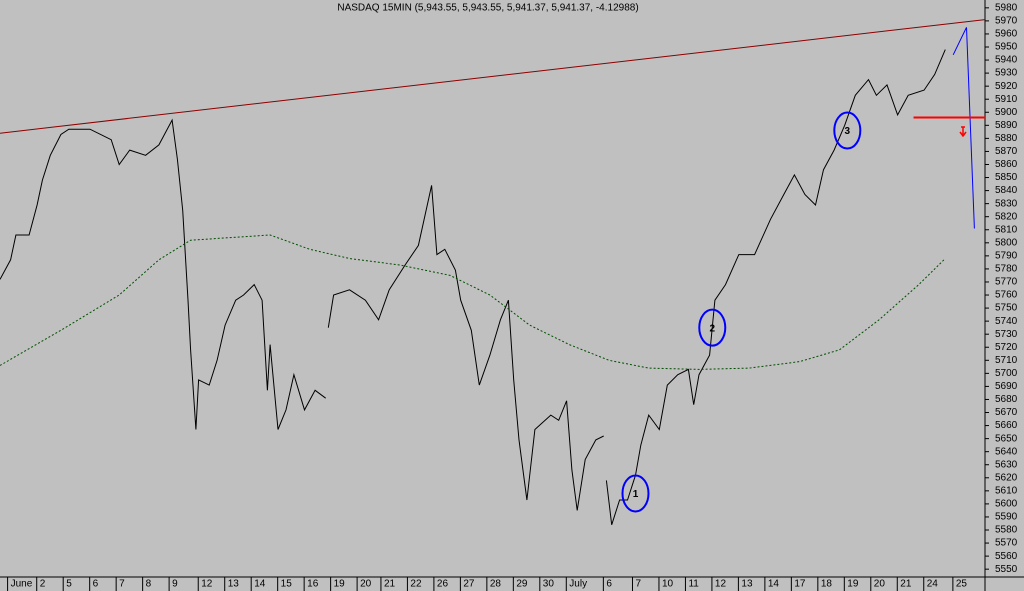 The height and width of the screenshot is (591, 1024). I want to click on y-tick-label: 5860, so click(1006, 164).